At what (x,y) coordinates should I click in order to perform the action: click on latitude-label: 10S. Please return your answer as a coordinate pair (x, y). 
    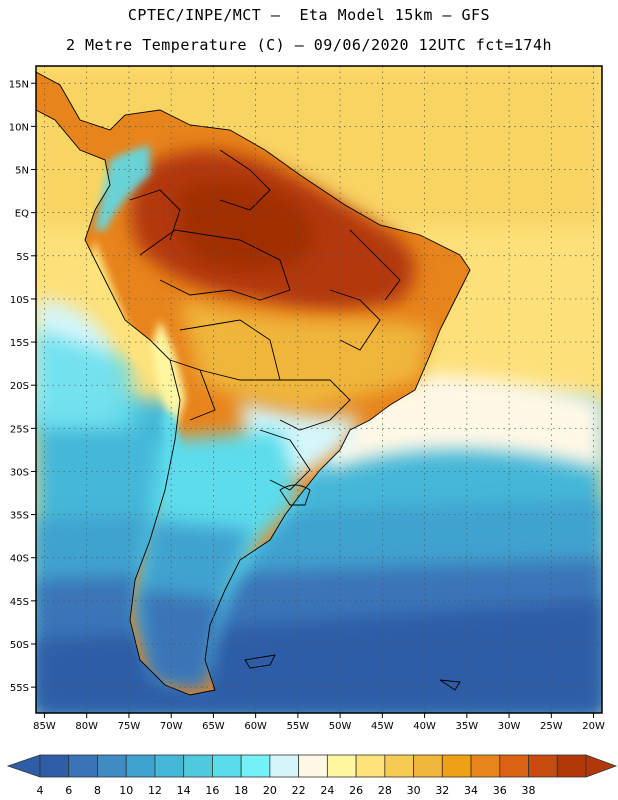
    Looking at the image, I should click on (19, 300).